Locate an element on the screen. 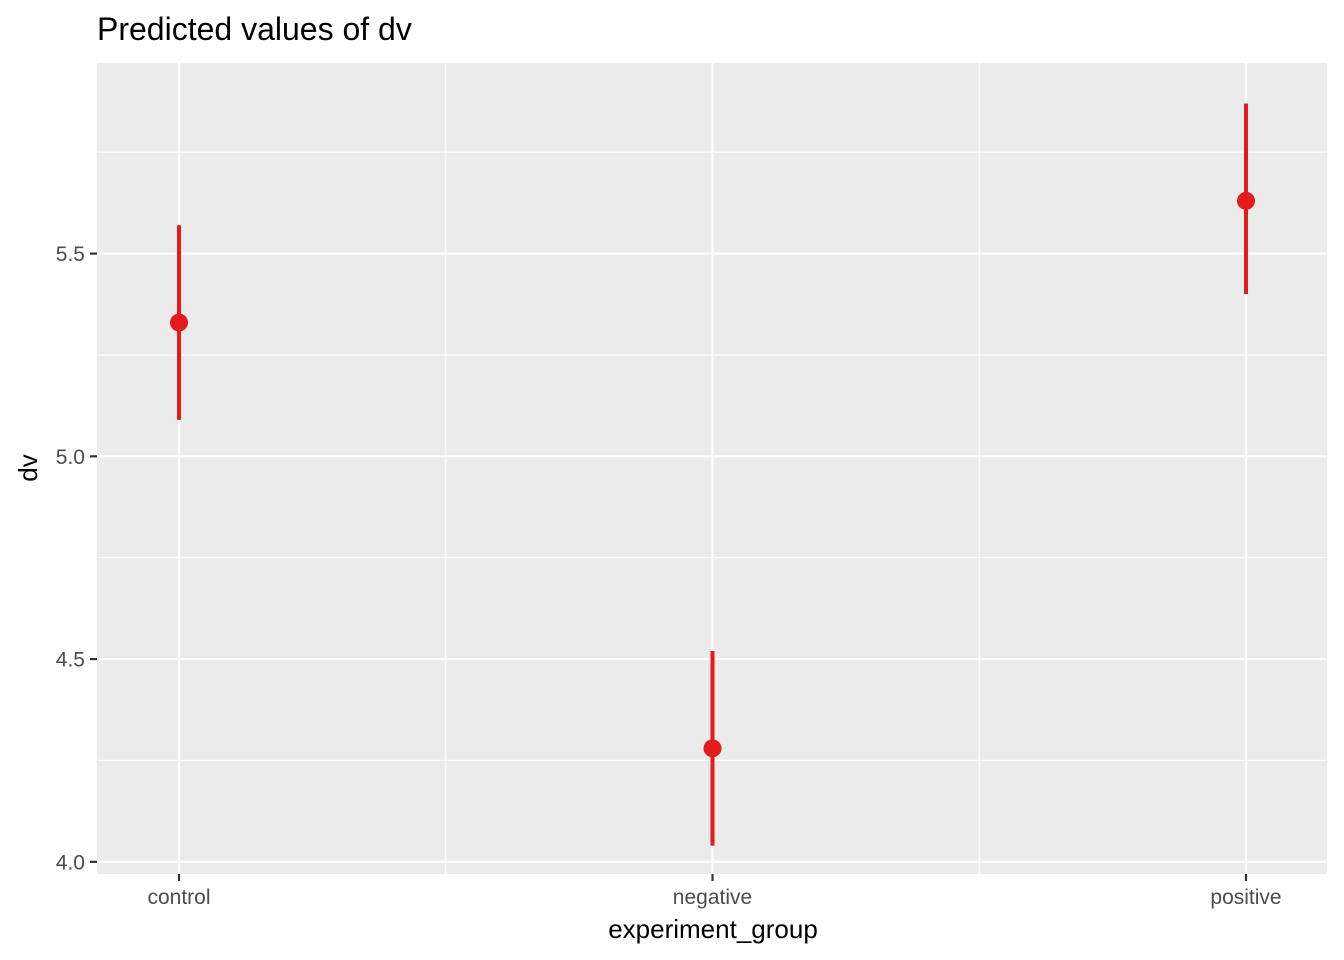 This screenshot has height=960, width=1344. x-axis: control negative positive is located at coordinates (714, 891).